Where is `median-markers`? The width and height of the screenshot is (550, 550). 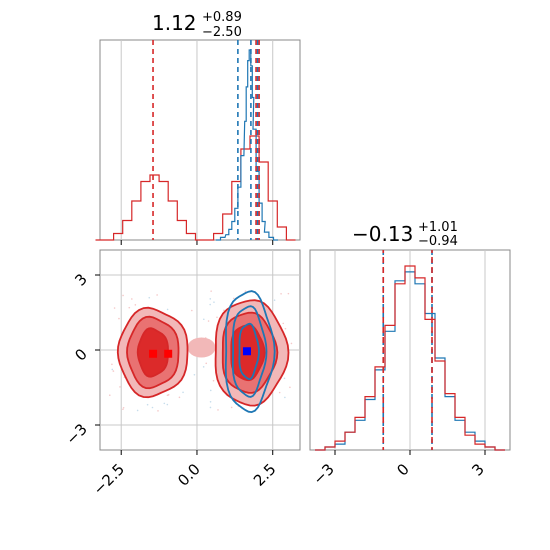 median-markers is located at coordinates (200, 352).